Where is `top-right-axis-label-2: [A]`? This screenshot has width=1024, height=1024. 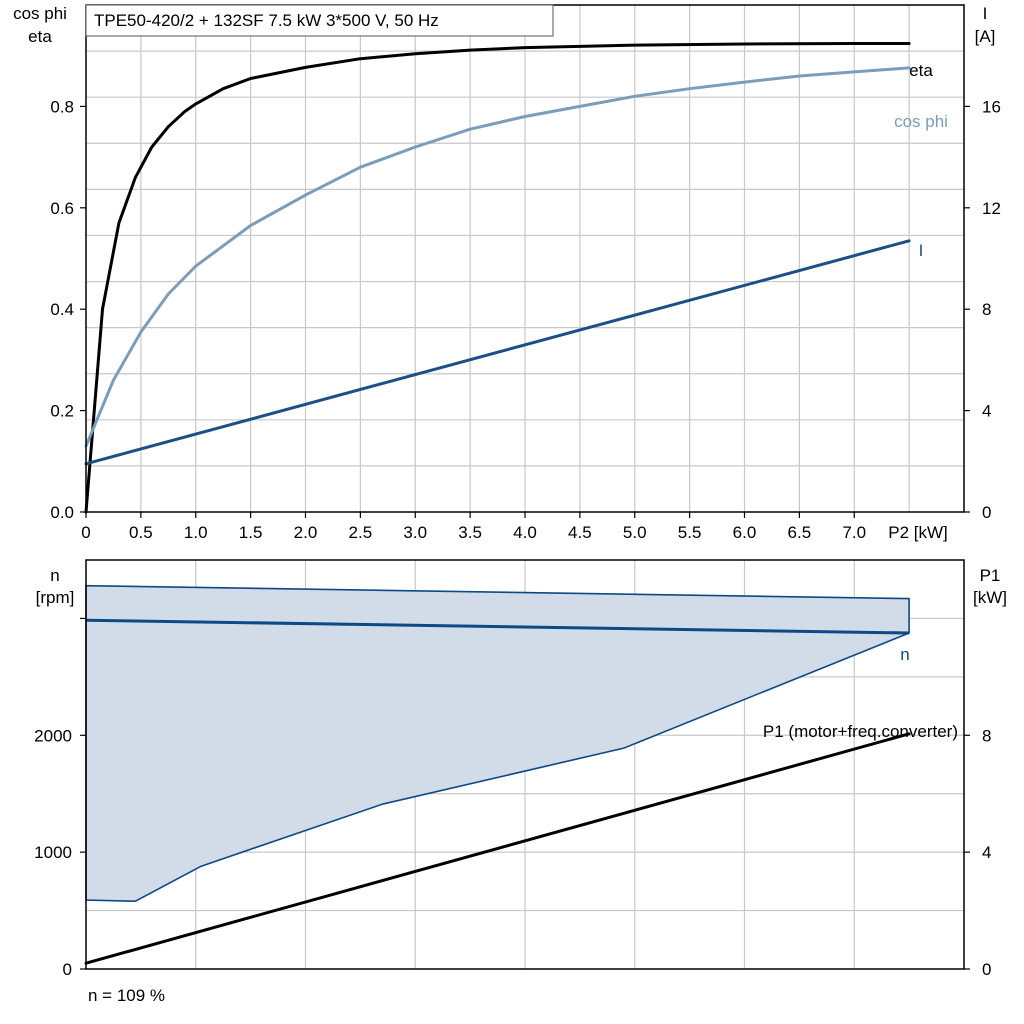 top-right-axis-label-2: [A] is located at coordinates (985, 36).